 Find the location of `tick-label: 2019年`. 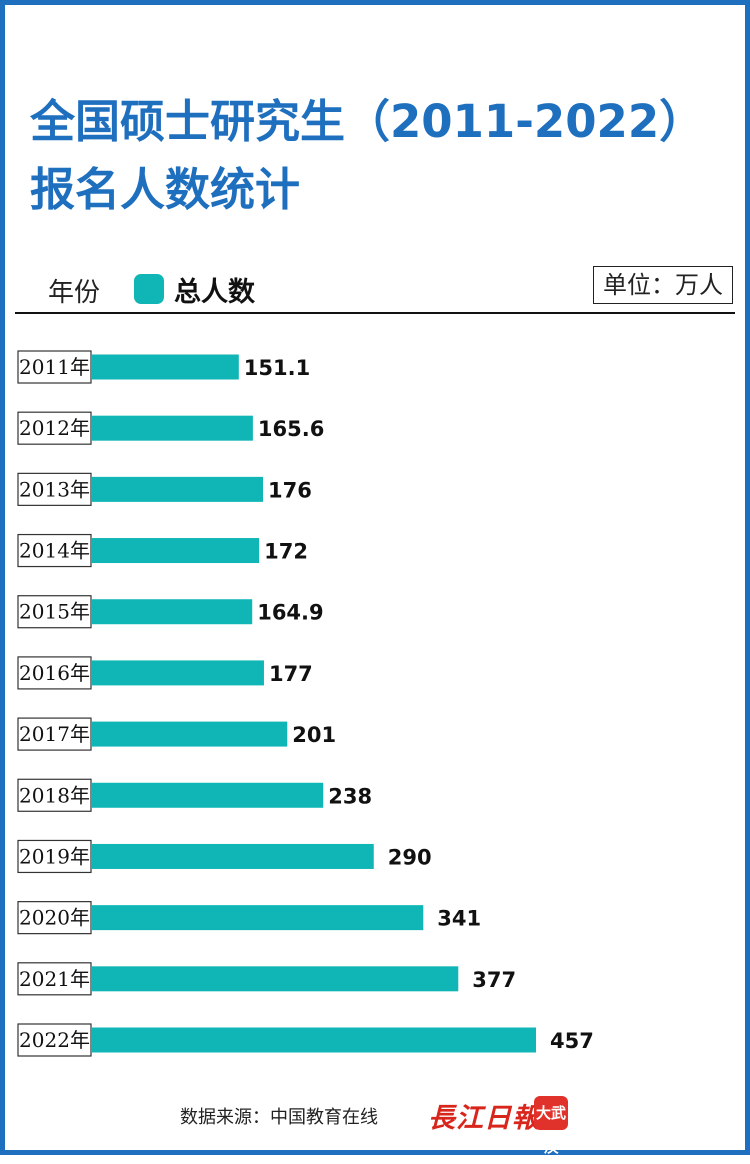

tick-label: 2019年 is located at coordinates (54, 856).